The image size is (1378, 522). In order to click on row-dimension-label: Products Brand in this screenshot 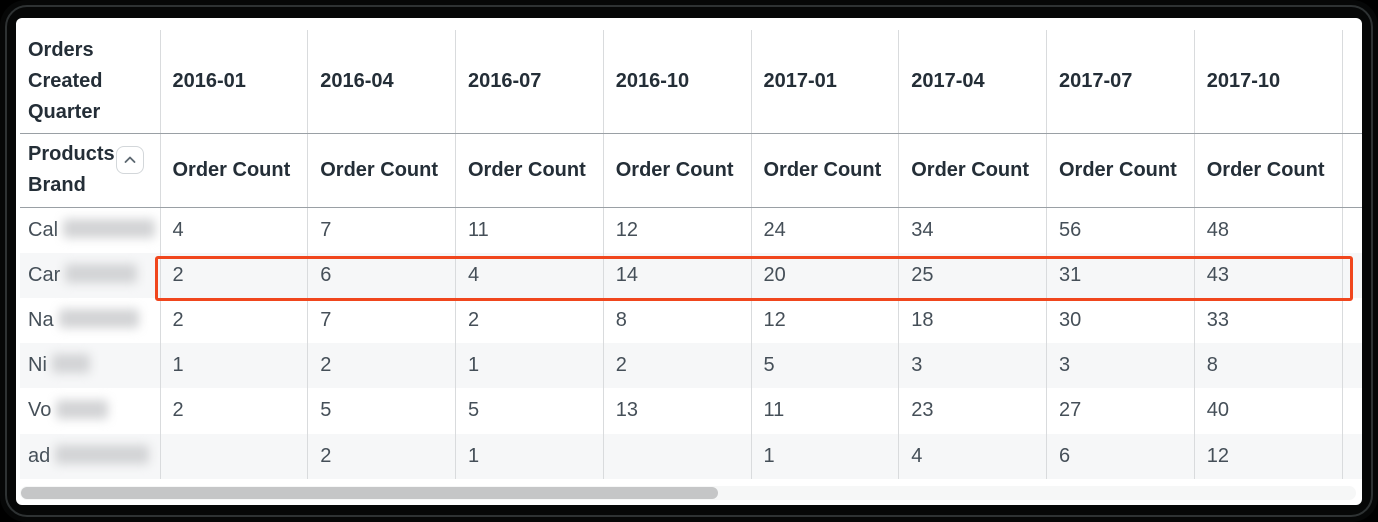, I will do `click(71, 169)`.